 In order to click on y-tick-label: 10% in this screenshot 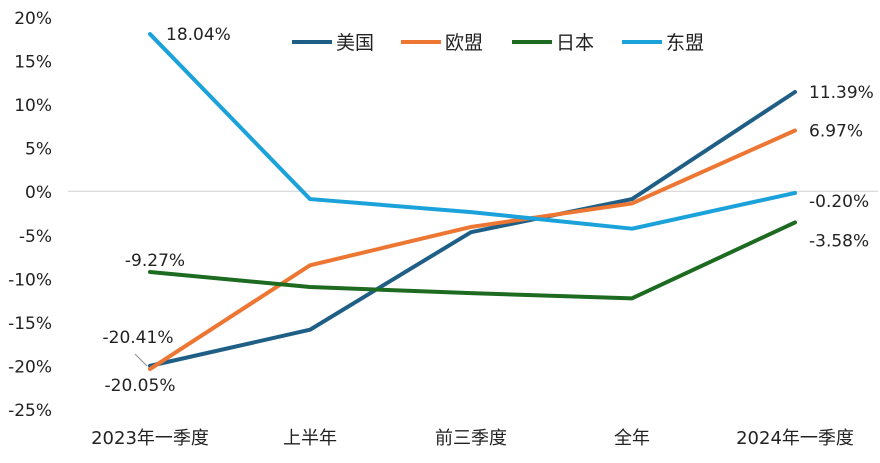, I will do `click(33, 106)`.